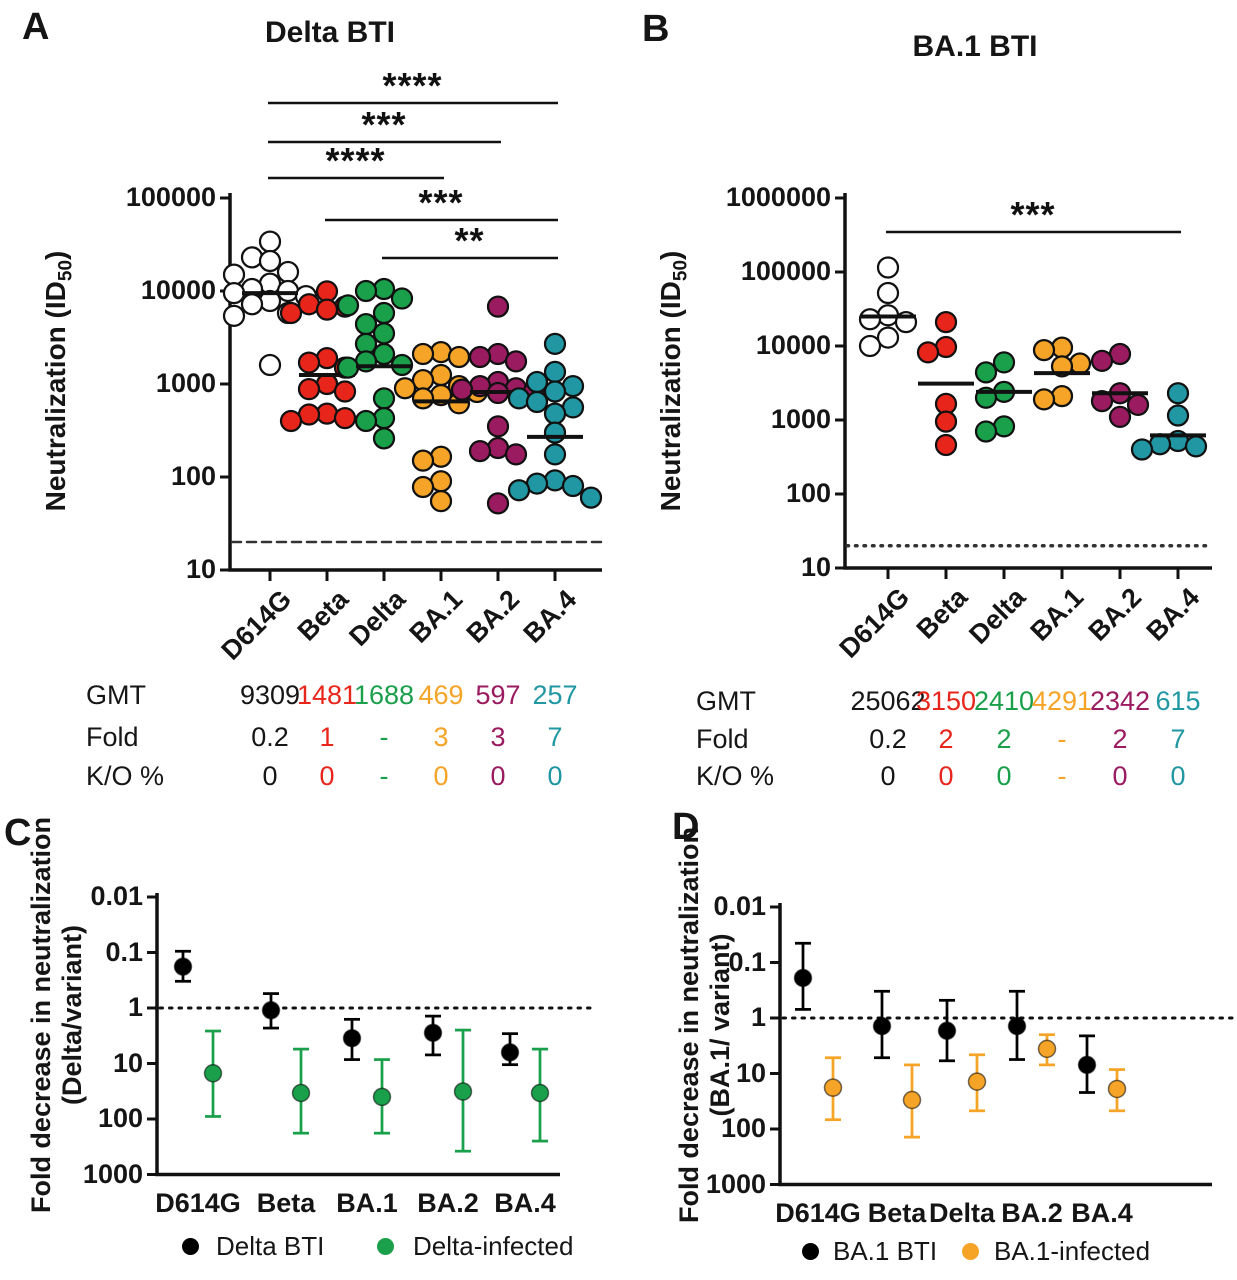 Image resolution: width=1237 pixels, height=1280 pixels. Describe the element at coordinates (385, 1246) in the screenshot. I see `legend-marker-delta-infected` at that location.